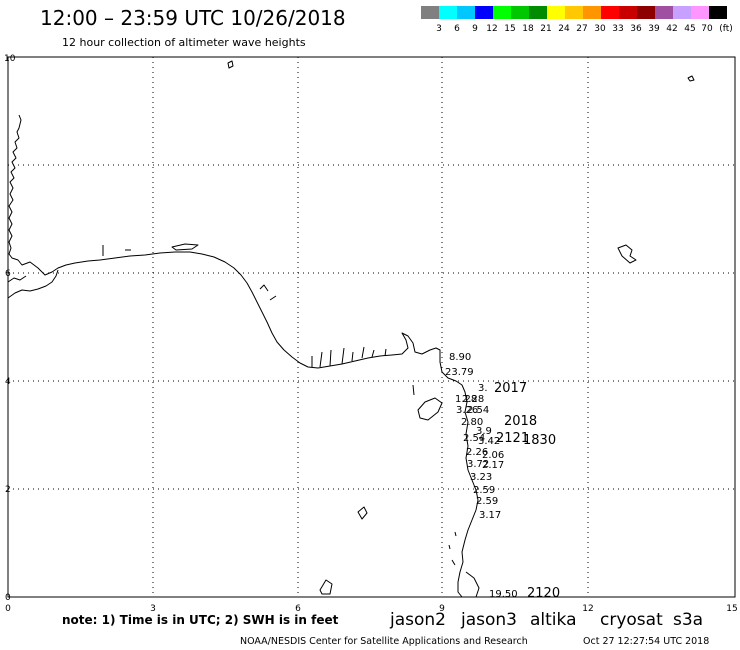 The image size is (740, 650). I want to click on colorbar-label: 27, so click(581, 29).